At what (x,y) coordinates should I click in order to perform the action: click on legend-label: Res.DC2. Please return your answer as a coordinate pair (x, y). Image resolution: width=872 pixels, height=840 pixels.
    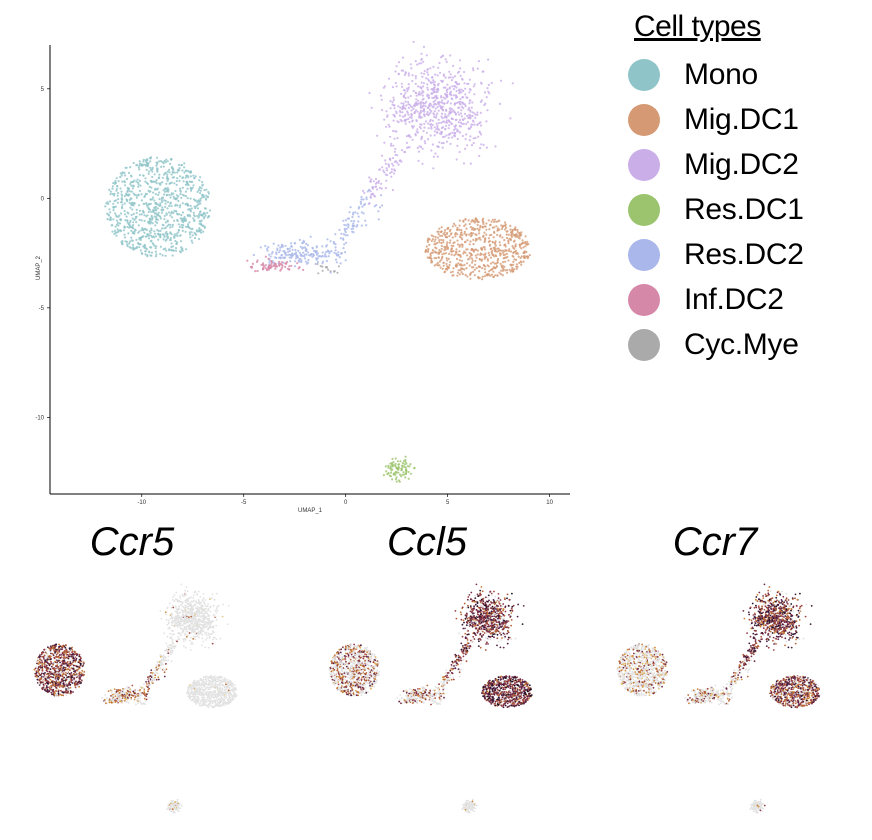
    Looking at the image, I should click on (744, 254).